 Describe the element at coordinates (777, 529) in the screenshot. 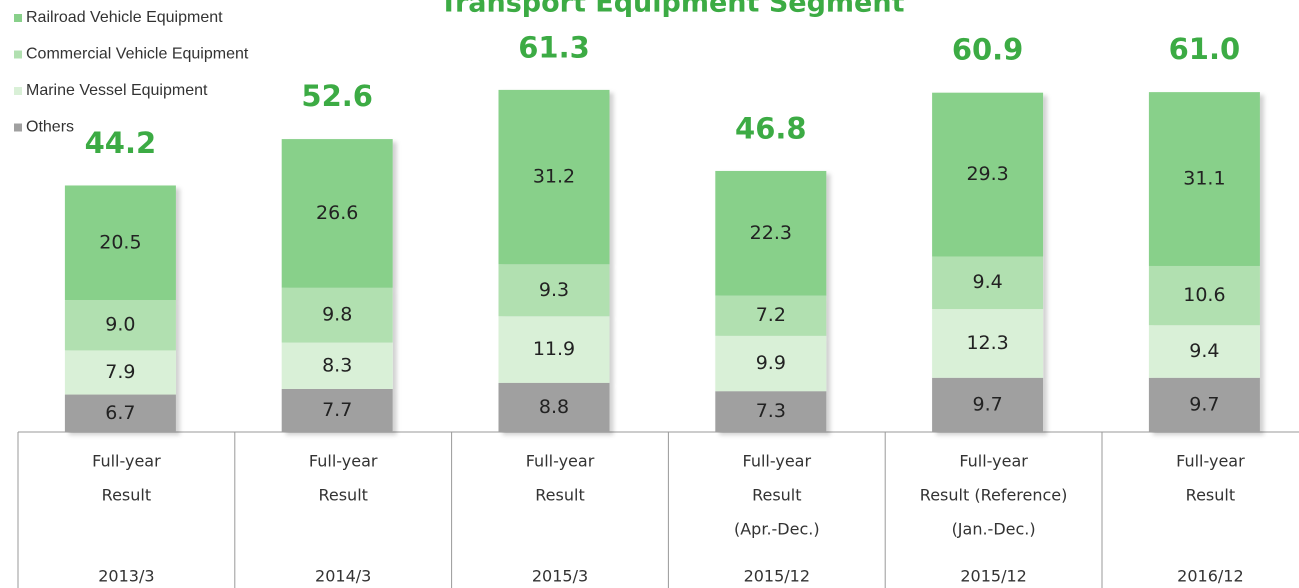

I see `period-label: (Apr.-Dec.)` at that location.